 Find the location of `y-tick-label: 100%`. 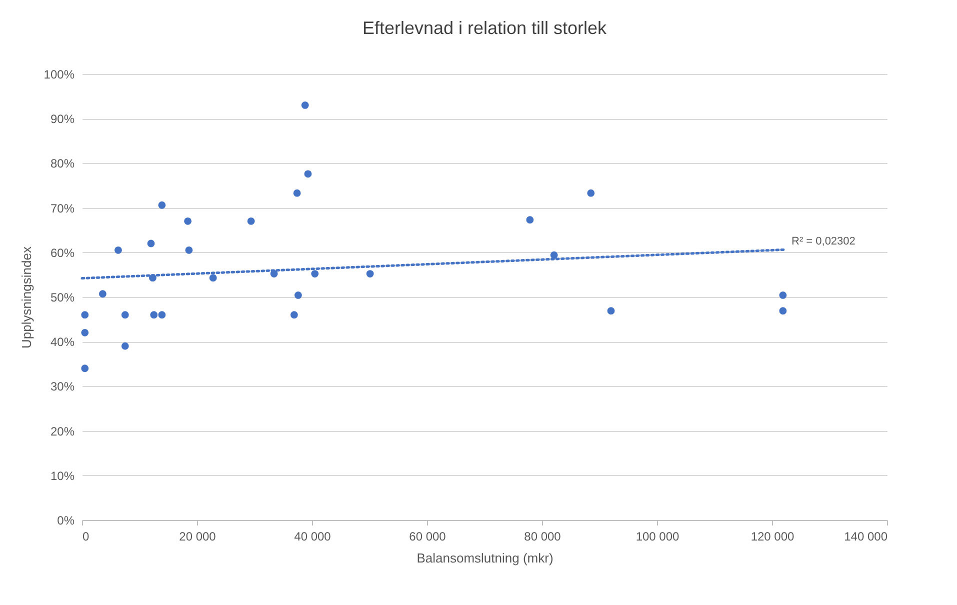

y-tick-label: 100% is located at coordinates (59, 75).